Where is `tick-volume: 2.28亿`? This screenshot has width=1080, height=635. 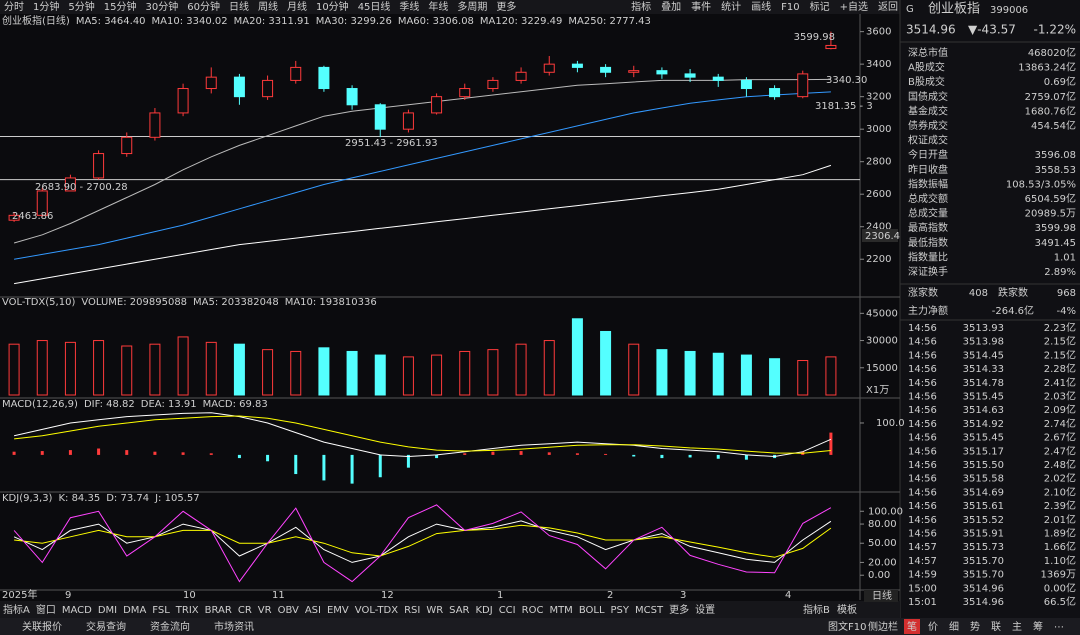 tick-volume: 2.28亿 is located at coordinates (1060, 368).